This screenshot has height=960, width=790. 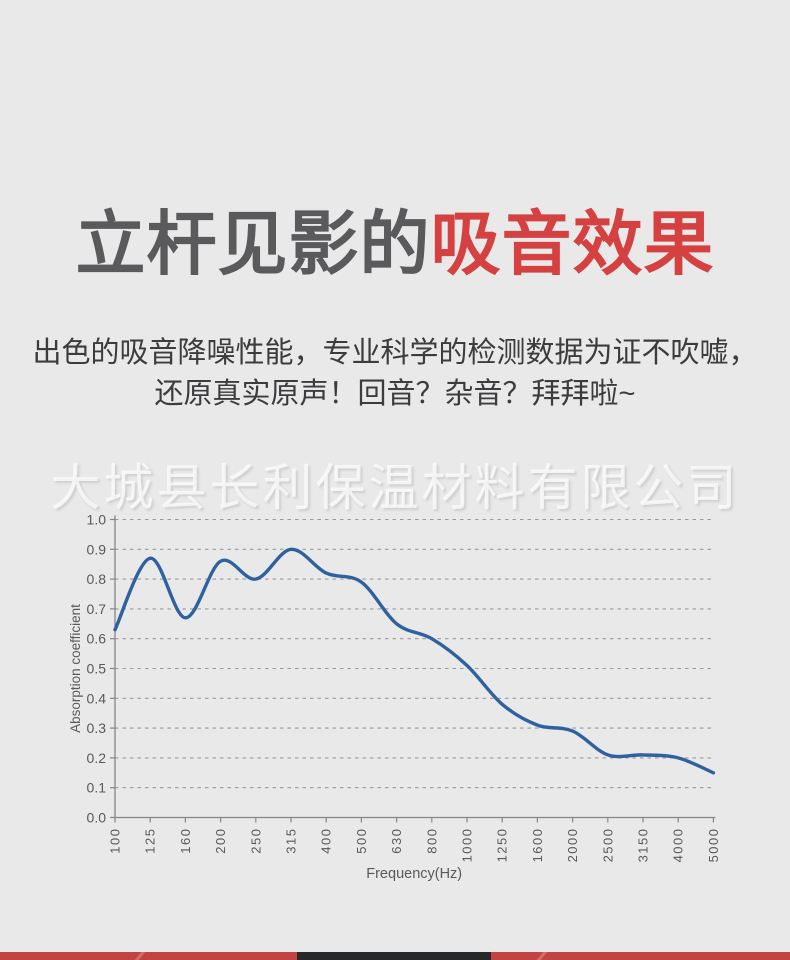 What do you see at coordinates (97, 549) in the screenshot?
I see `y-tick-label: 0.9` at bounding box center [97, 549].